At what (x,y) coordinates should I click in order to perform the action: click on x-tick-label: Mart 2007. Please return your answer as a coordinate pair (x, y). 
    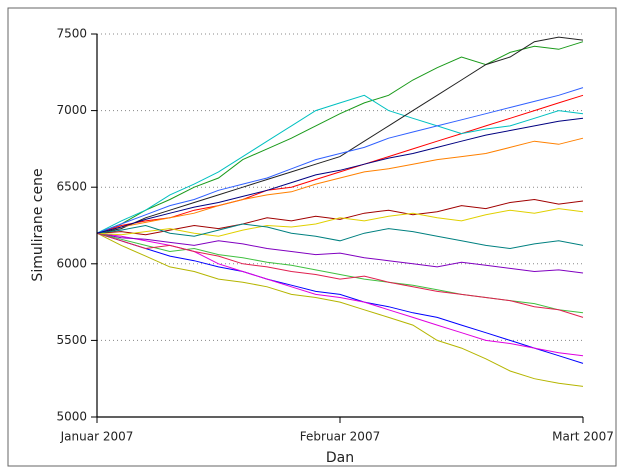
    Looking at the image, I should click on (583, 437).